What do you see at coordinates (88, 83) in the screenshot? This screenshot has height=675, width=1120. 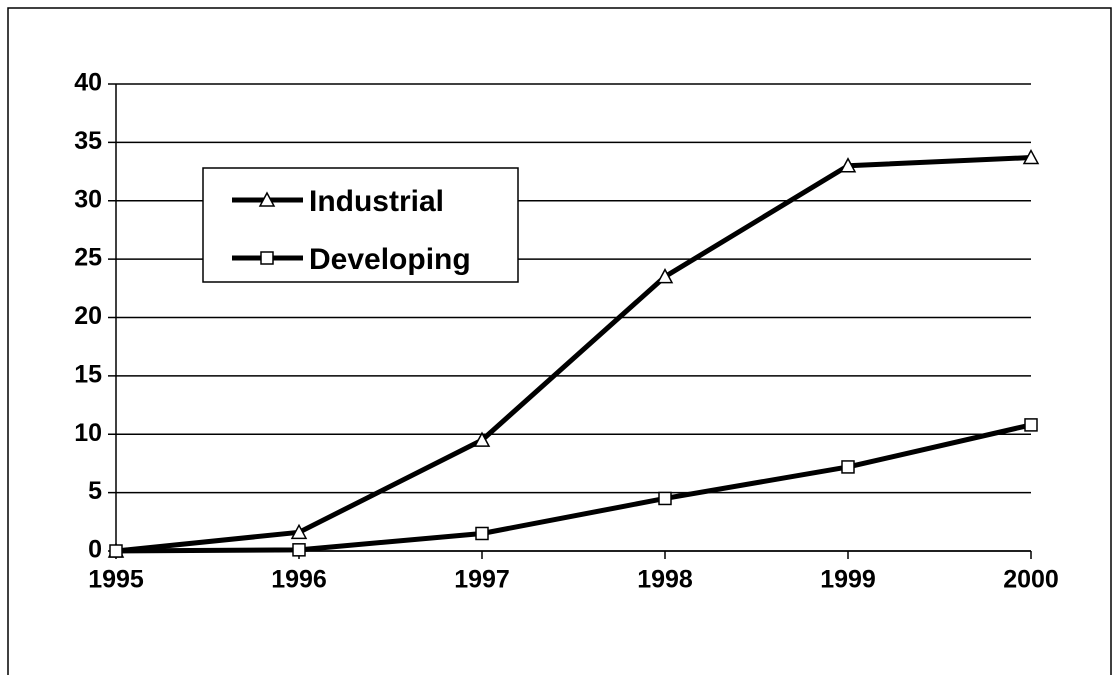 I see `y-tick-label: 40` at bounding box center [88, 83].